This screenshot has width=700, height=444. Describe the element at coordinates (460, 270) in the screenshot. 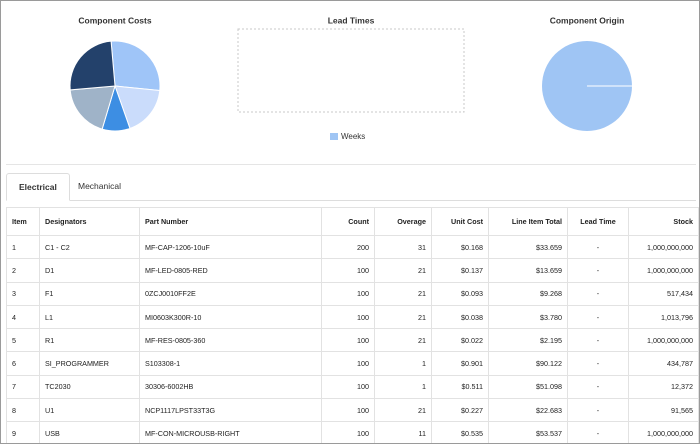

I see `table-cell: $0.137` at that location.